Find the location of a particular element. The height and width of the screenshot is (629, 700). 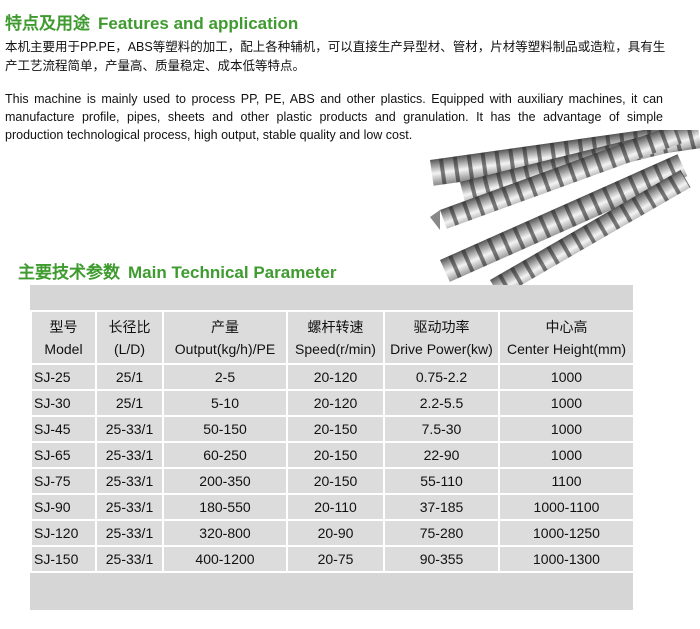

header-text: 长径比 is located at coordinates (129, 326).